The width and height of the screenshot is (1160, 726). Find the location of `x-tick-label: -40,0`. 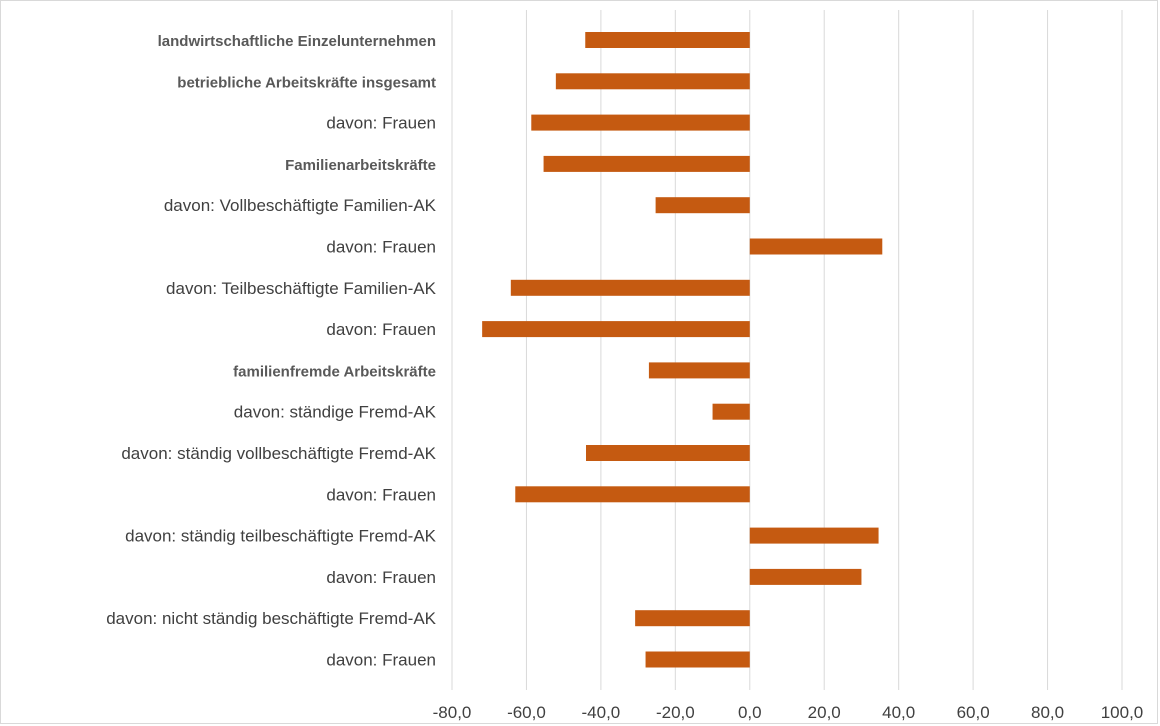

x-tick-label: -40,0 is located at coordinates (601, 712).